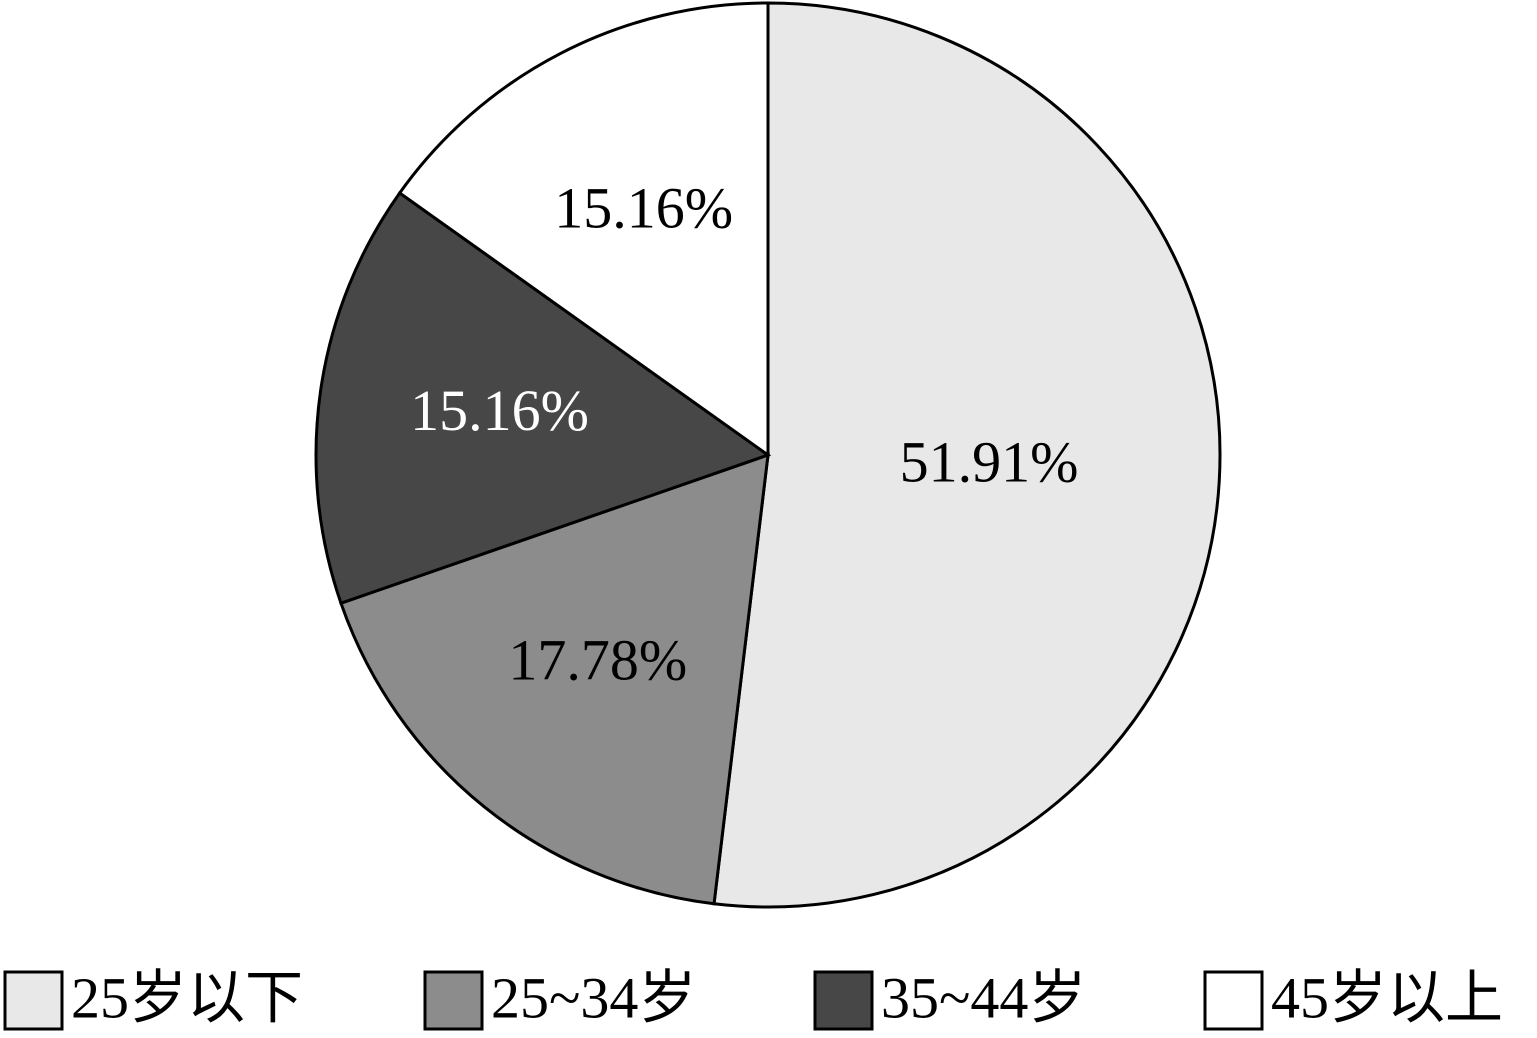 The width and height of the screenshot is (1537, 1038). I want to click on legend-label: 45岁以上, so click(1387, 997).